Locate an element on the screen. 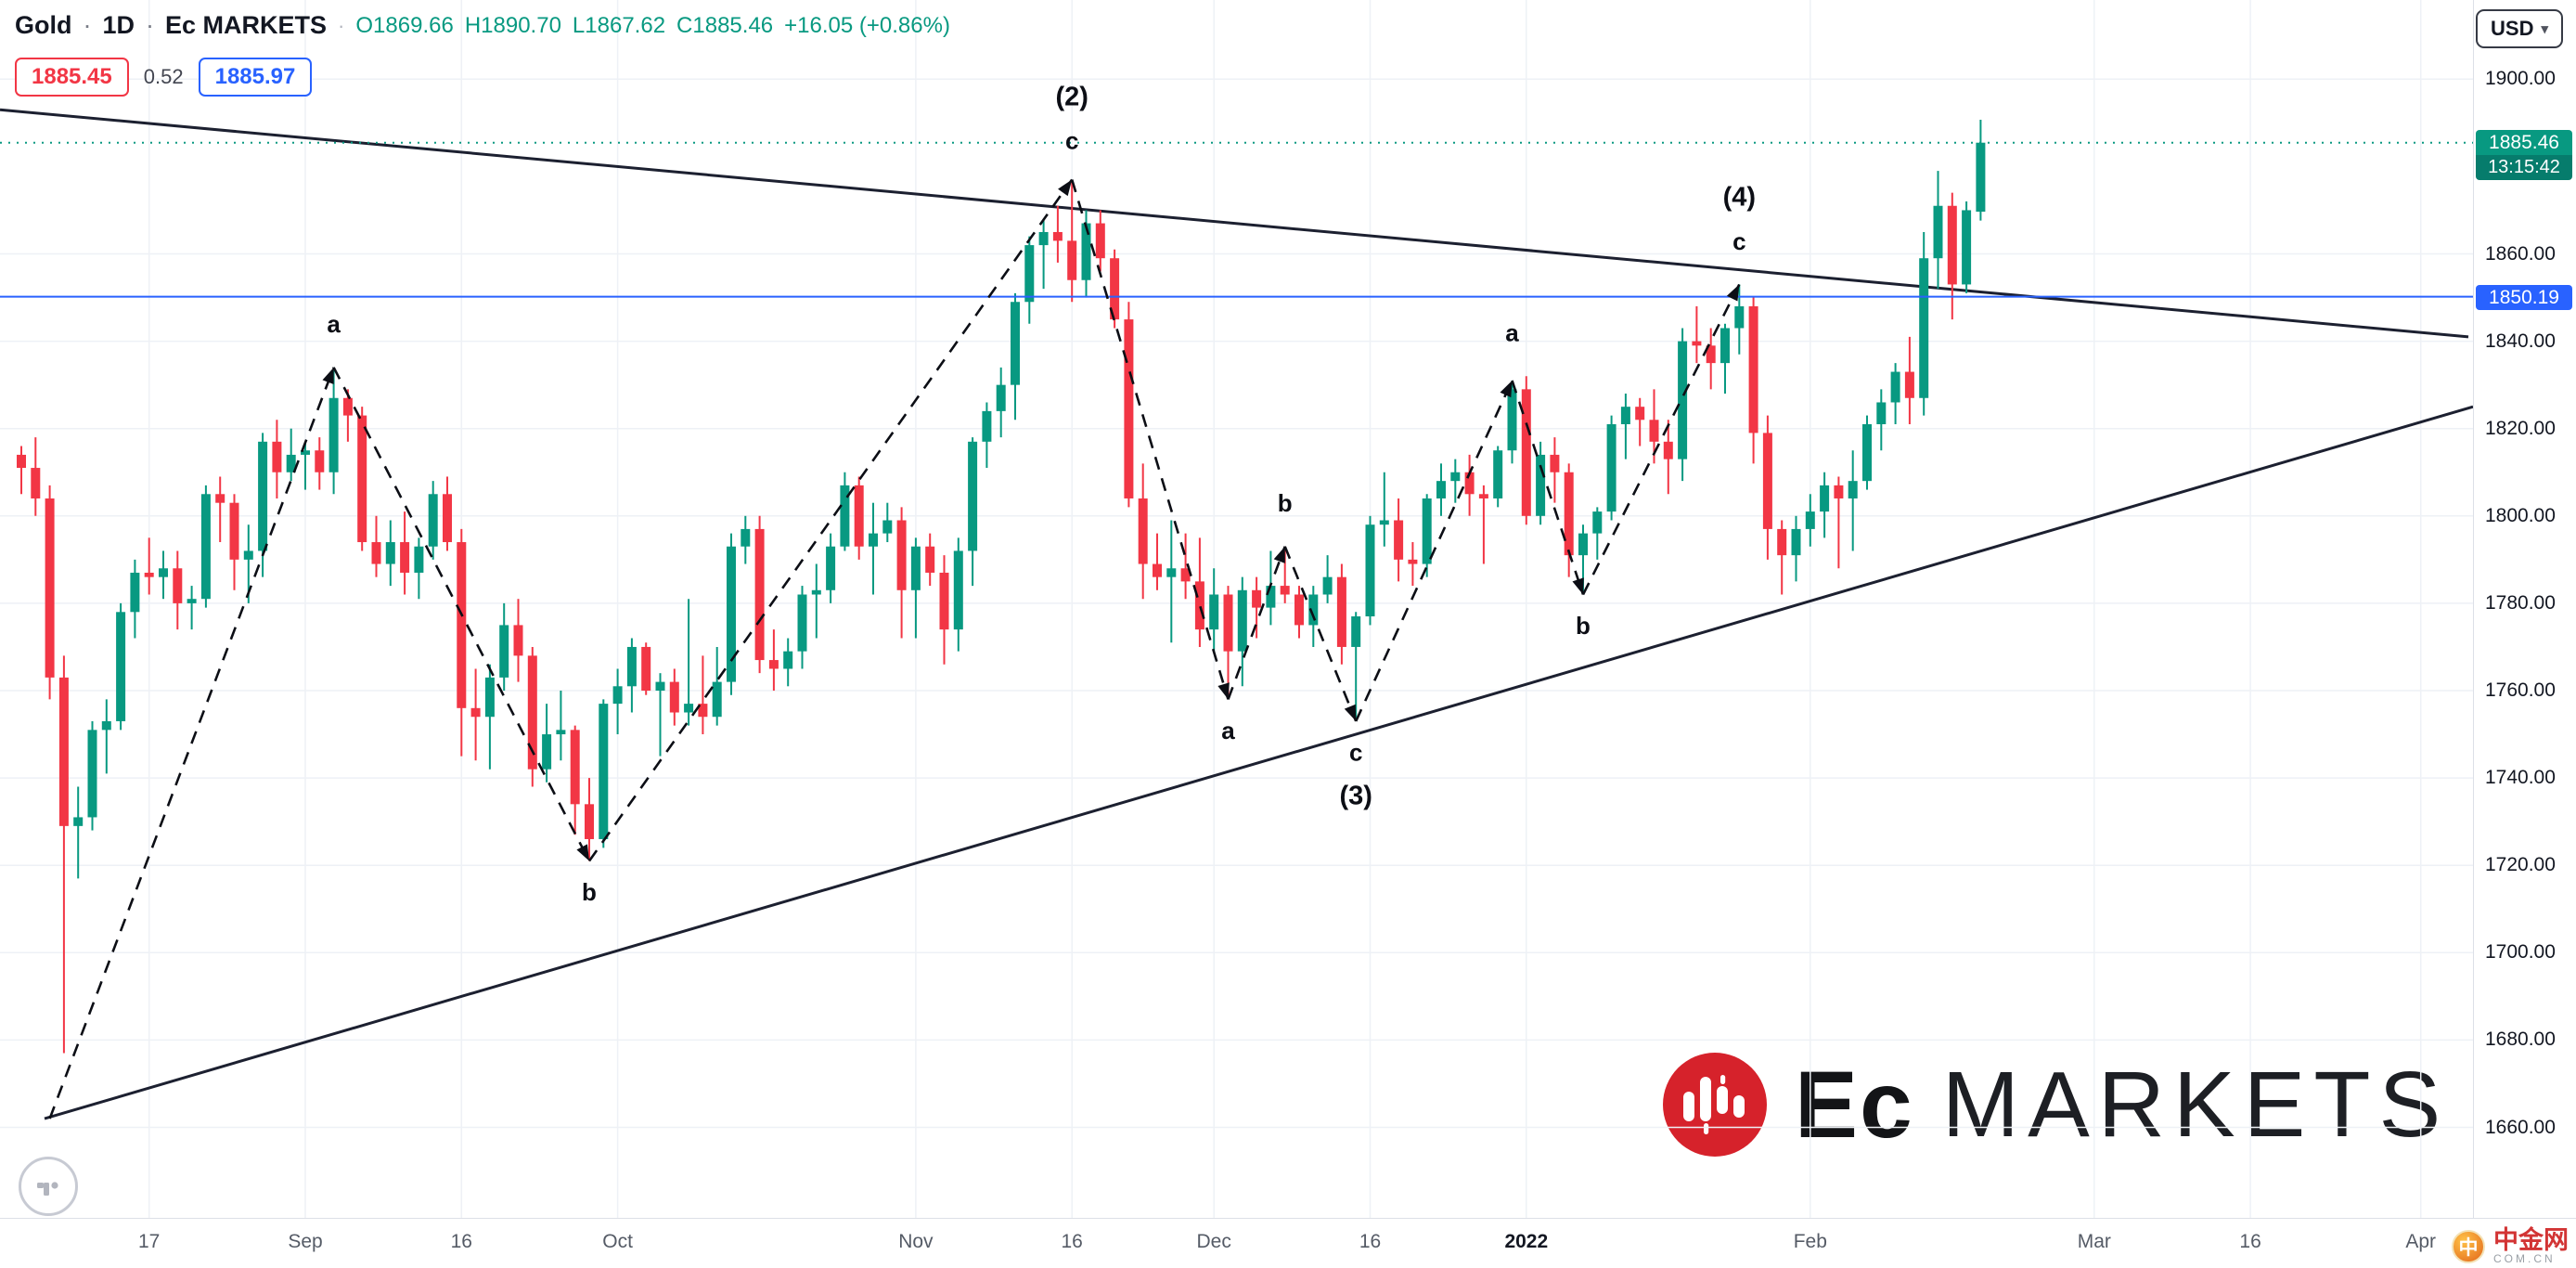 This screenshot has width=2576, height=1268. price-axis-label: 1800.00 is located at coordinates (2520, 515).